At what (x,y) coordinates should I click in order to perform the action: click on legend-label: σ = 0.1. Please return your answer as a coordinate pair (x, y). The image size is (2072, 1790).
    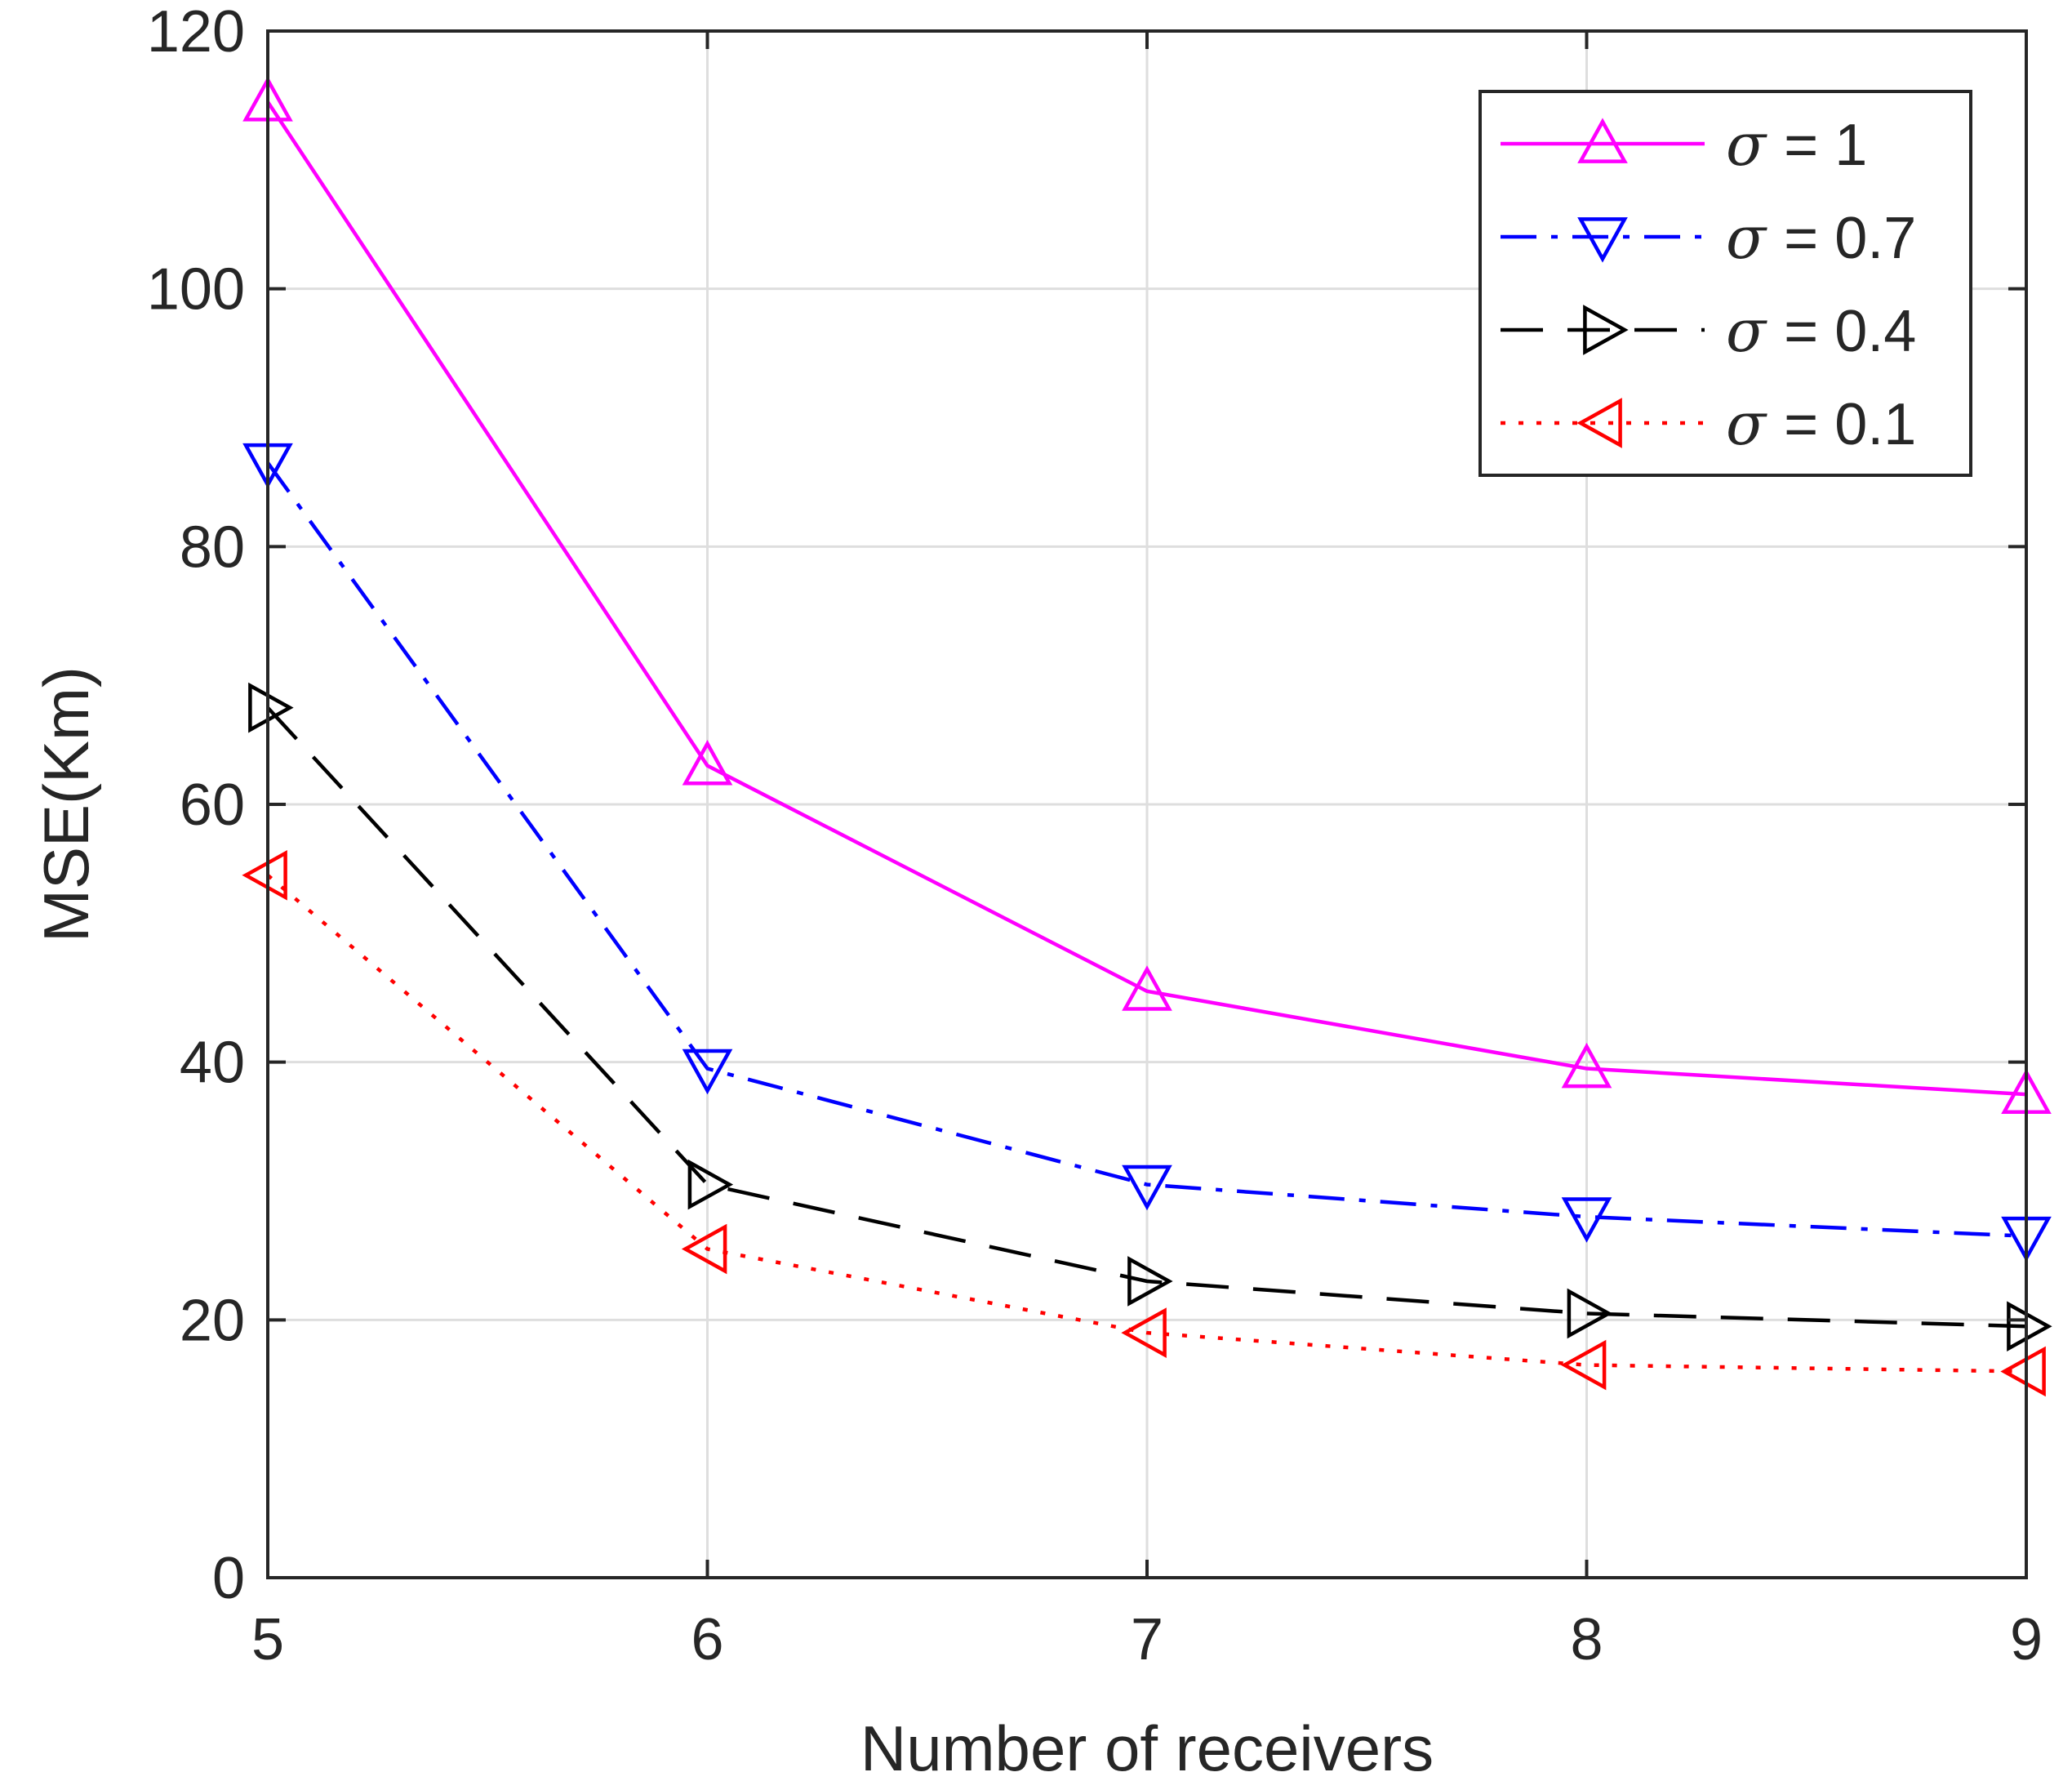
    Looking at the image, I should click on (1821, 424).